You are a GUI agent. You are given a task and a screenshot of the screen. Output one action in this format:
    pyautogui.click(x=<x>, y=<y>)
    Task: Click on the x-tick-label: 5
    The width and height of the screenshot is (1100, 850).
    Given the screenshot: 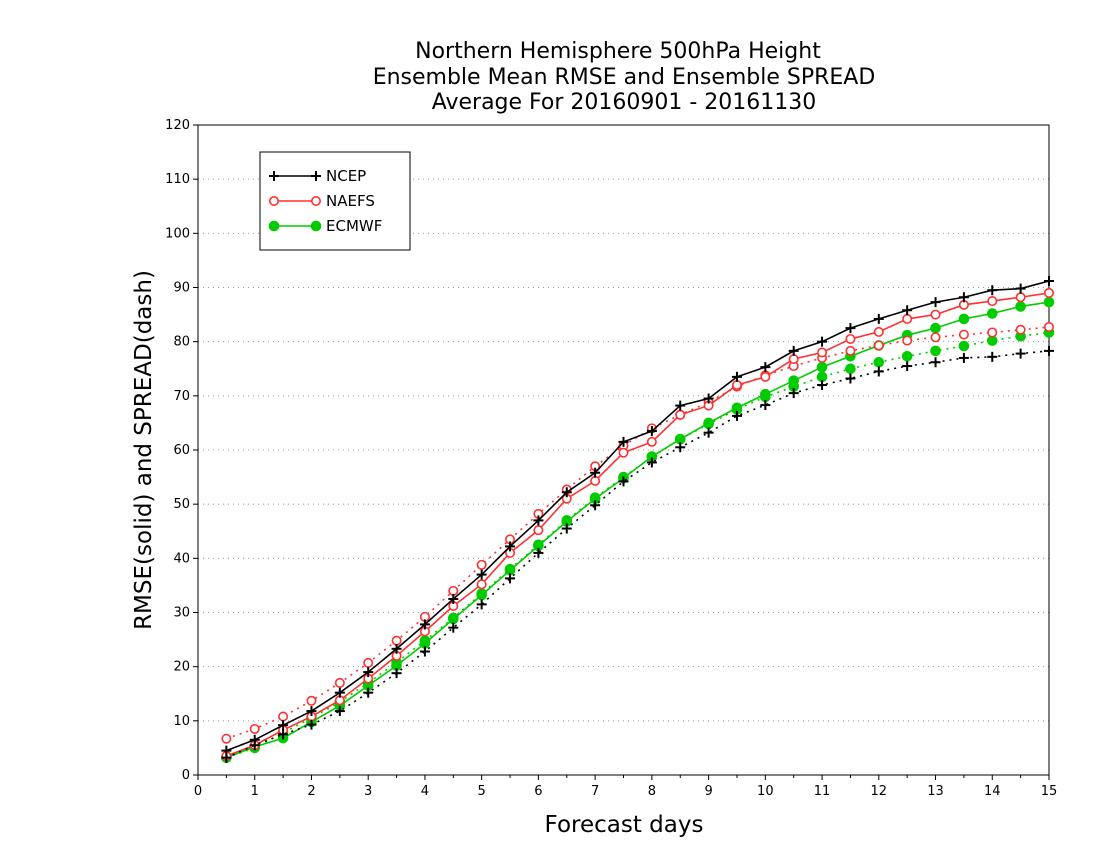 What is the action you would take?
    pyautogui.click(x=482, y=791)
    